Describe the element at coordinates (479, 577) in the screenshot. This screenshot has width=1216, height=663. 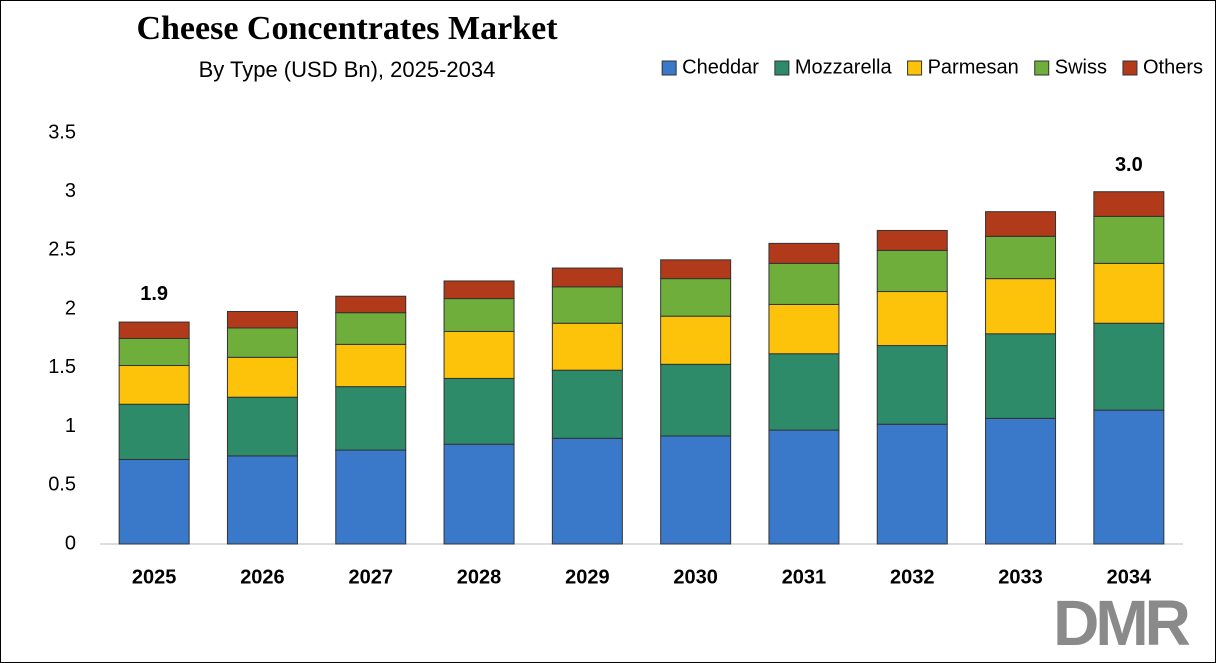
I see `x-tick-label: 2028` at that location.